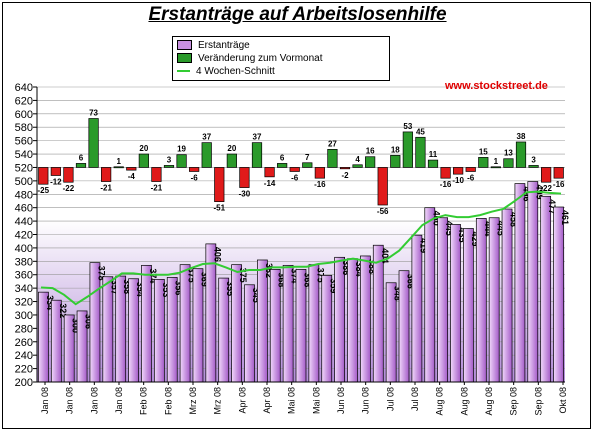  What do you see at coordinates (181, 149) in the screenshot?
I see `change-data-label: 19` at bounding box center [181, 149].